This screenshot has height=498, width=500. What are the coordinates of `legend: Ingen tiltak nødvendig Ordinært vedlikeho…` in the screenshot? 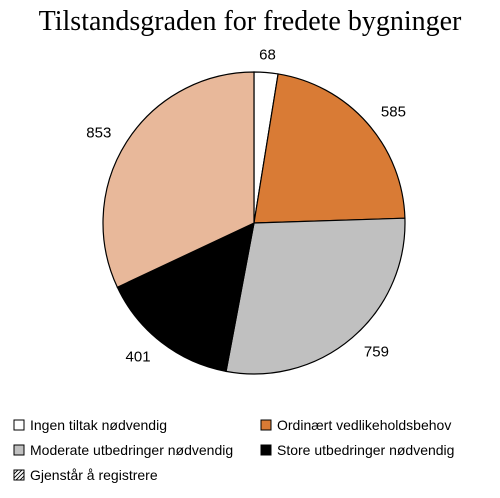 It's located at (233, 450).